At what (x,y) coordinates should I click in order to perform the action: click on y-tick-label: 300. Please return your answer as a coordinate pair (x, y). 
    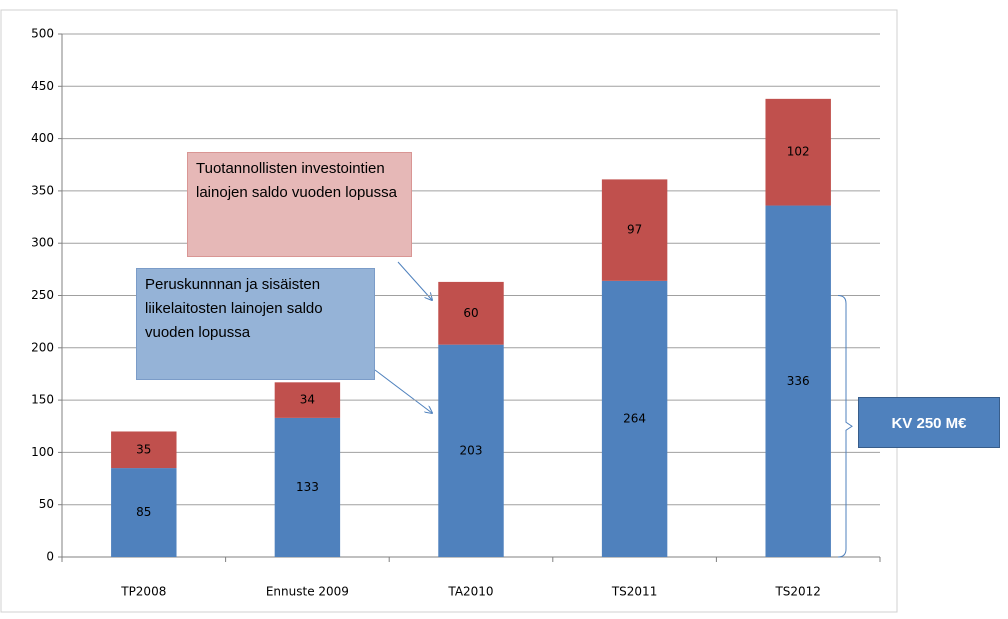
    Looking at the image, I should click on (42, 243).